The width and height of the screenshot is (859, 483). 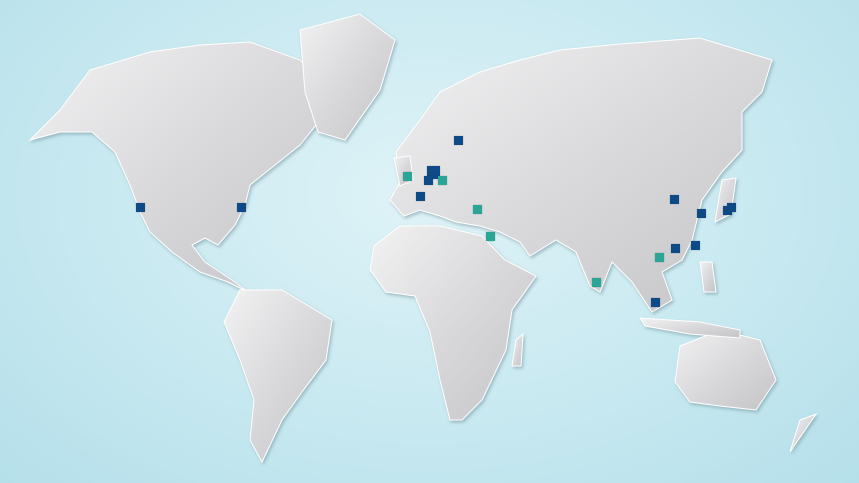 I want to click on south-america, so click(x=278, y=376).